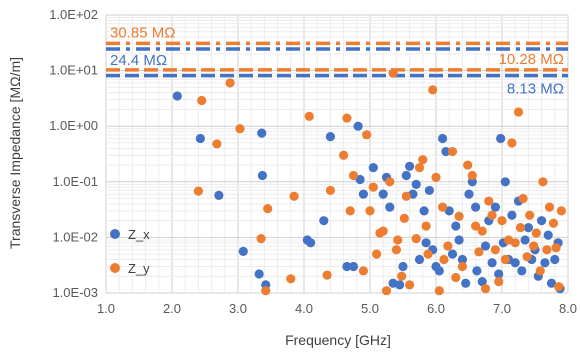 This screenshot has height=355, width=580. I want to click on y-tick-label: 1.0E+01, so click(73, 70).